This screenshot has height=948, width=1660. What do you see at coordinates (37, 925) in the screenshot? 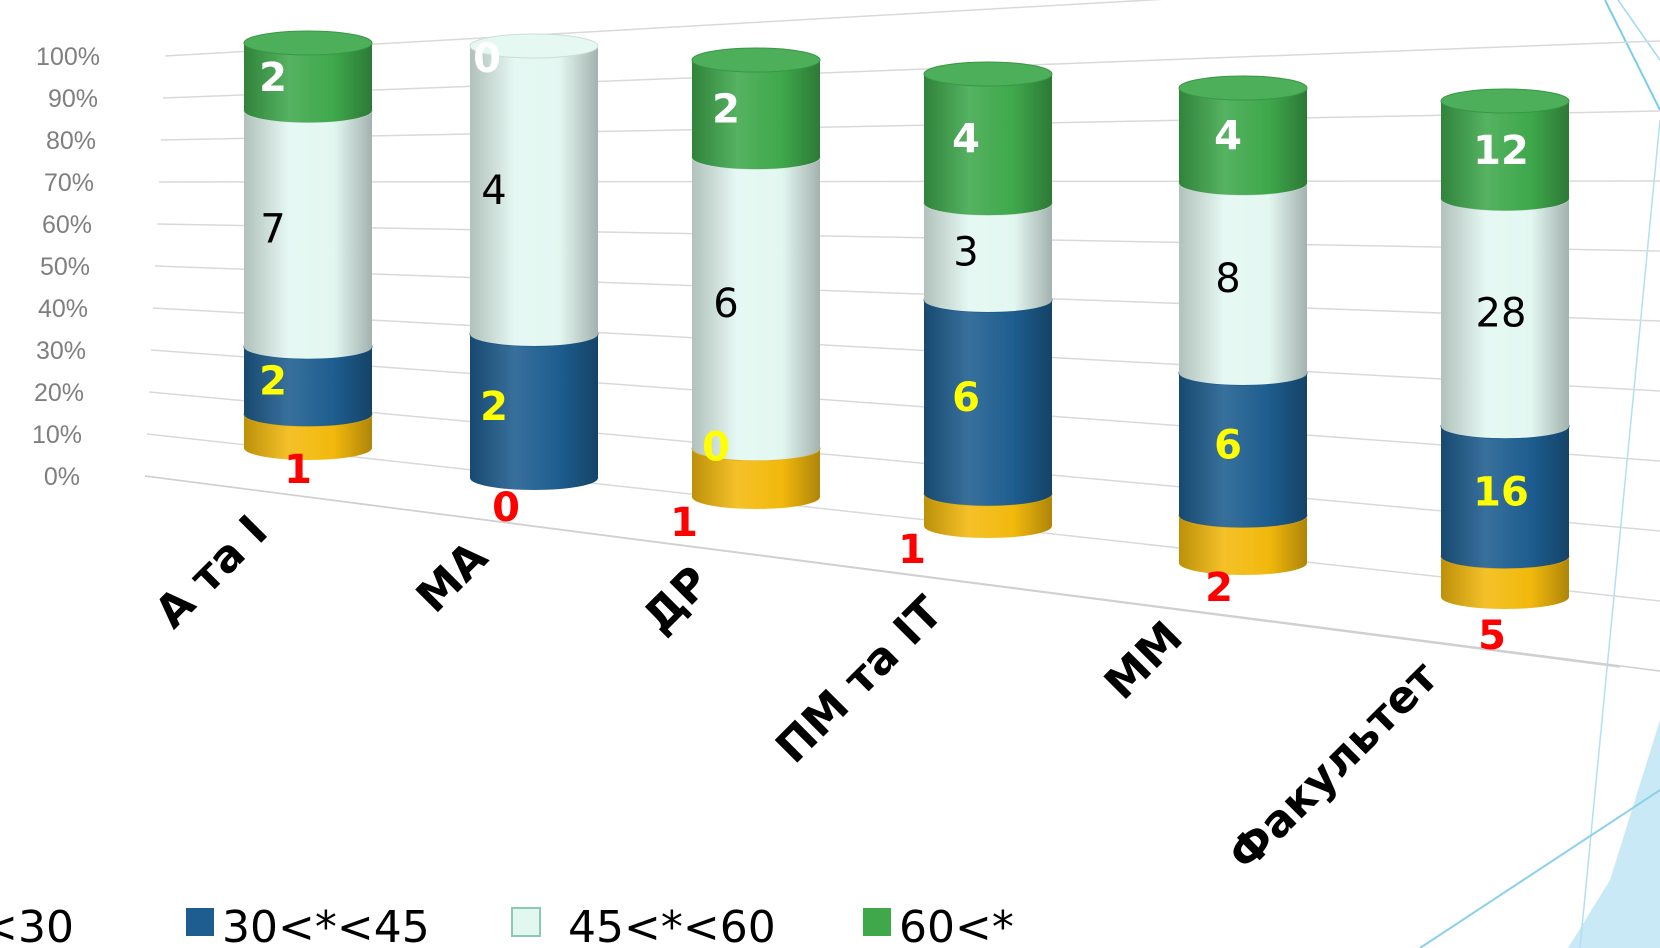
I see `legend-label: <30` at bounding box center [37, 925].